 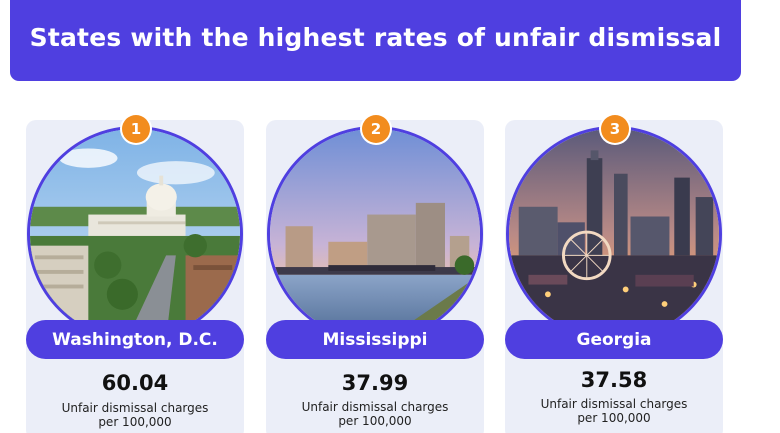 I want to click on capitol-skyline-illustration, so click(x=135, y=234).